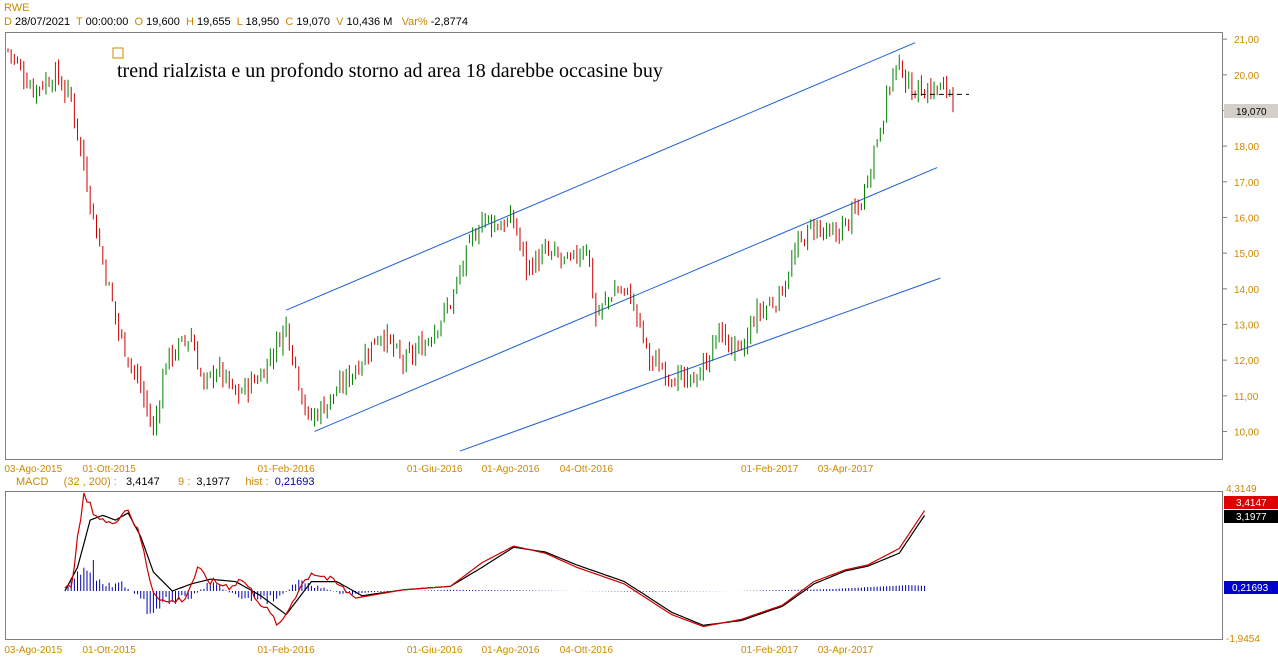  Describe the element at coordinates (1246, 254) in the screenshot. I see `price-tick-label: 15,00` at that location.